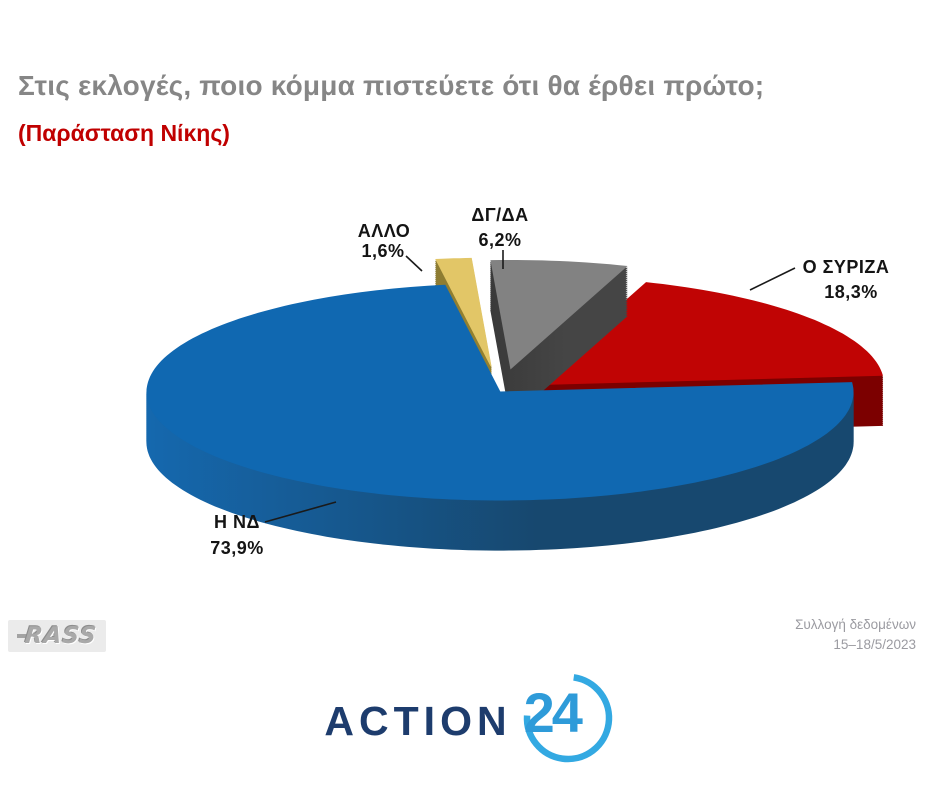  I want to click on data-collection-note: Συλλογή δεδομένων 15–18/5/2023, so click(855, 634).